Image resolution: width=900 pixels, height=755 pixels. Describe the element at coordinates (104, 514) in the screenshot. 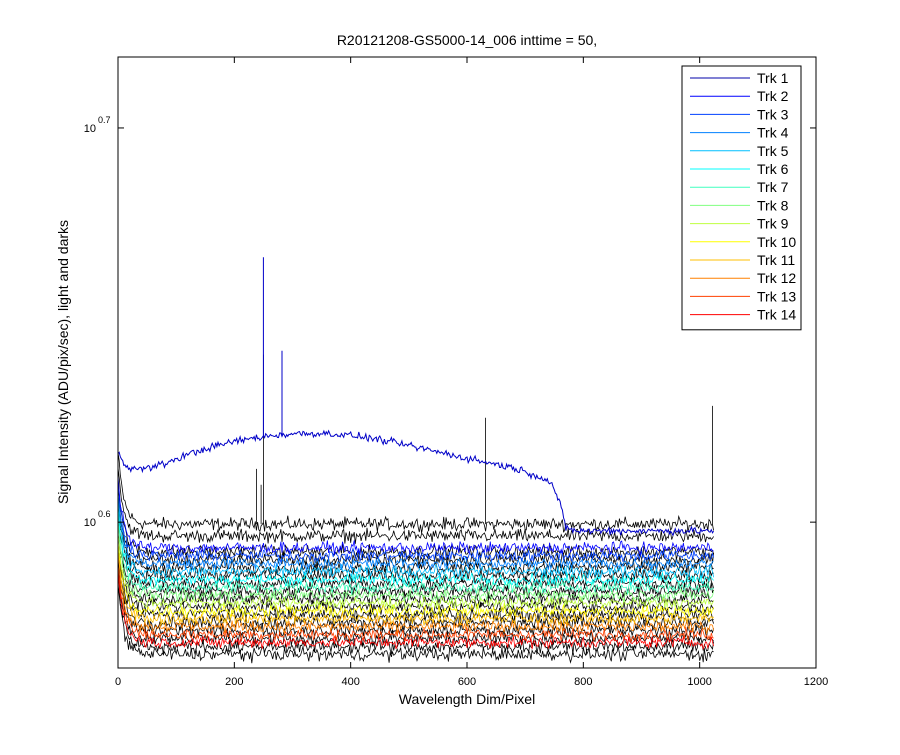

I see `y-tick-exponent: 0.6` at that location.